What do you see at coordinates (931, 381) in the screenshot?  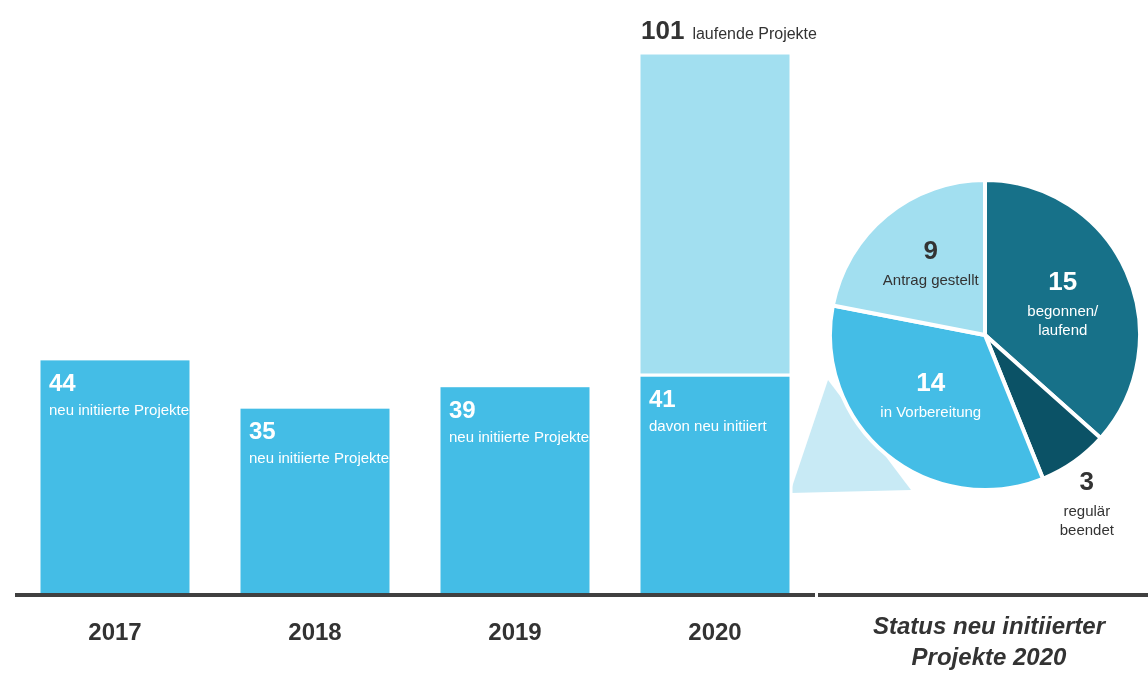 I see `data-label: 14` at bounding box center [931, 381].